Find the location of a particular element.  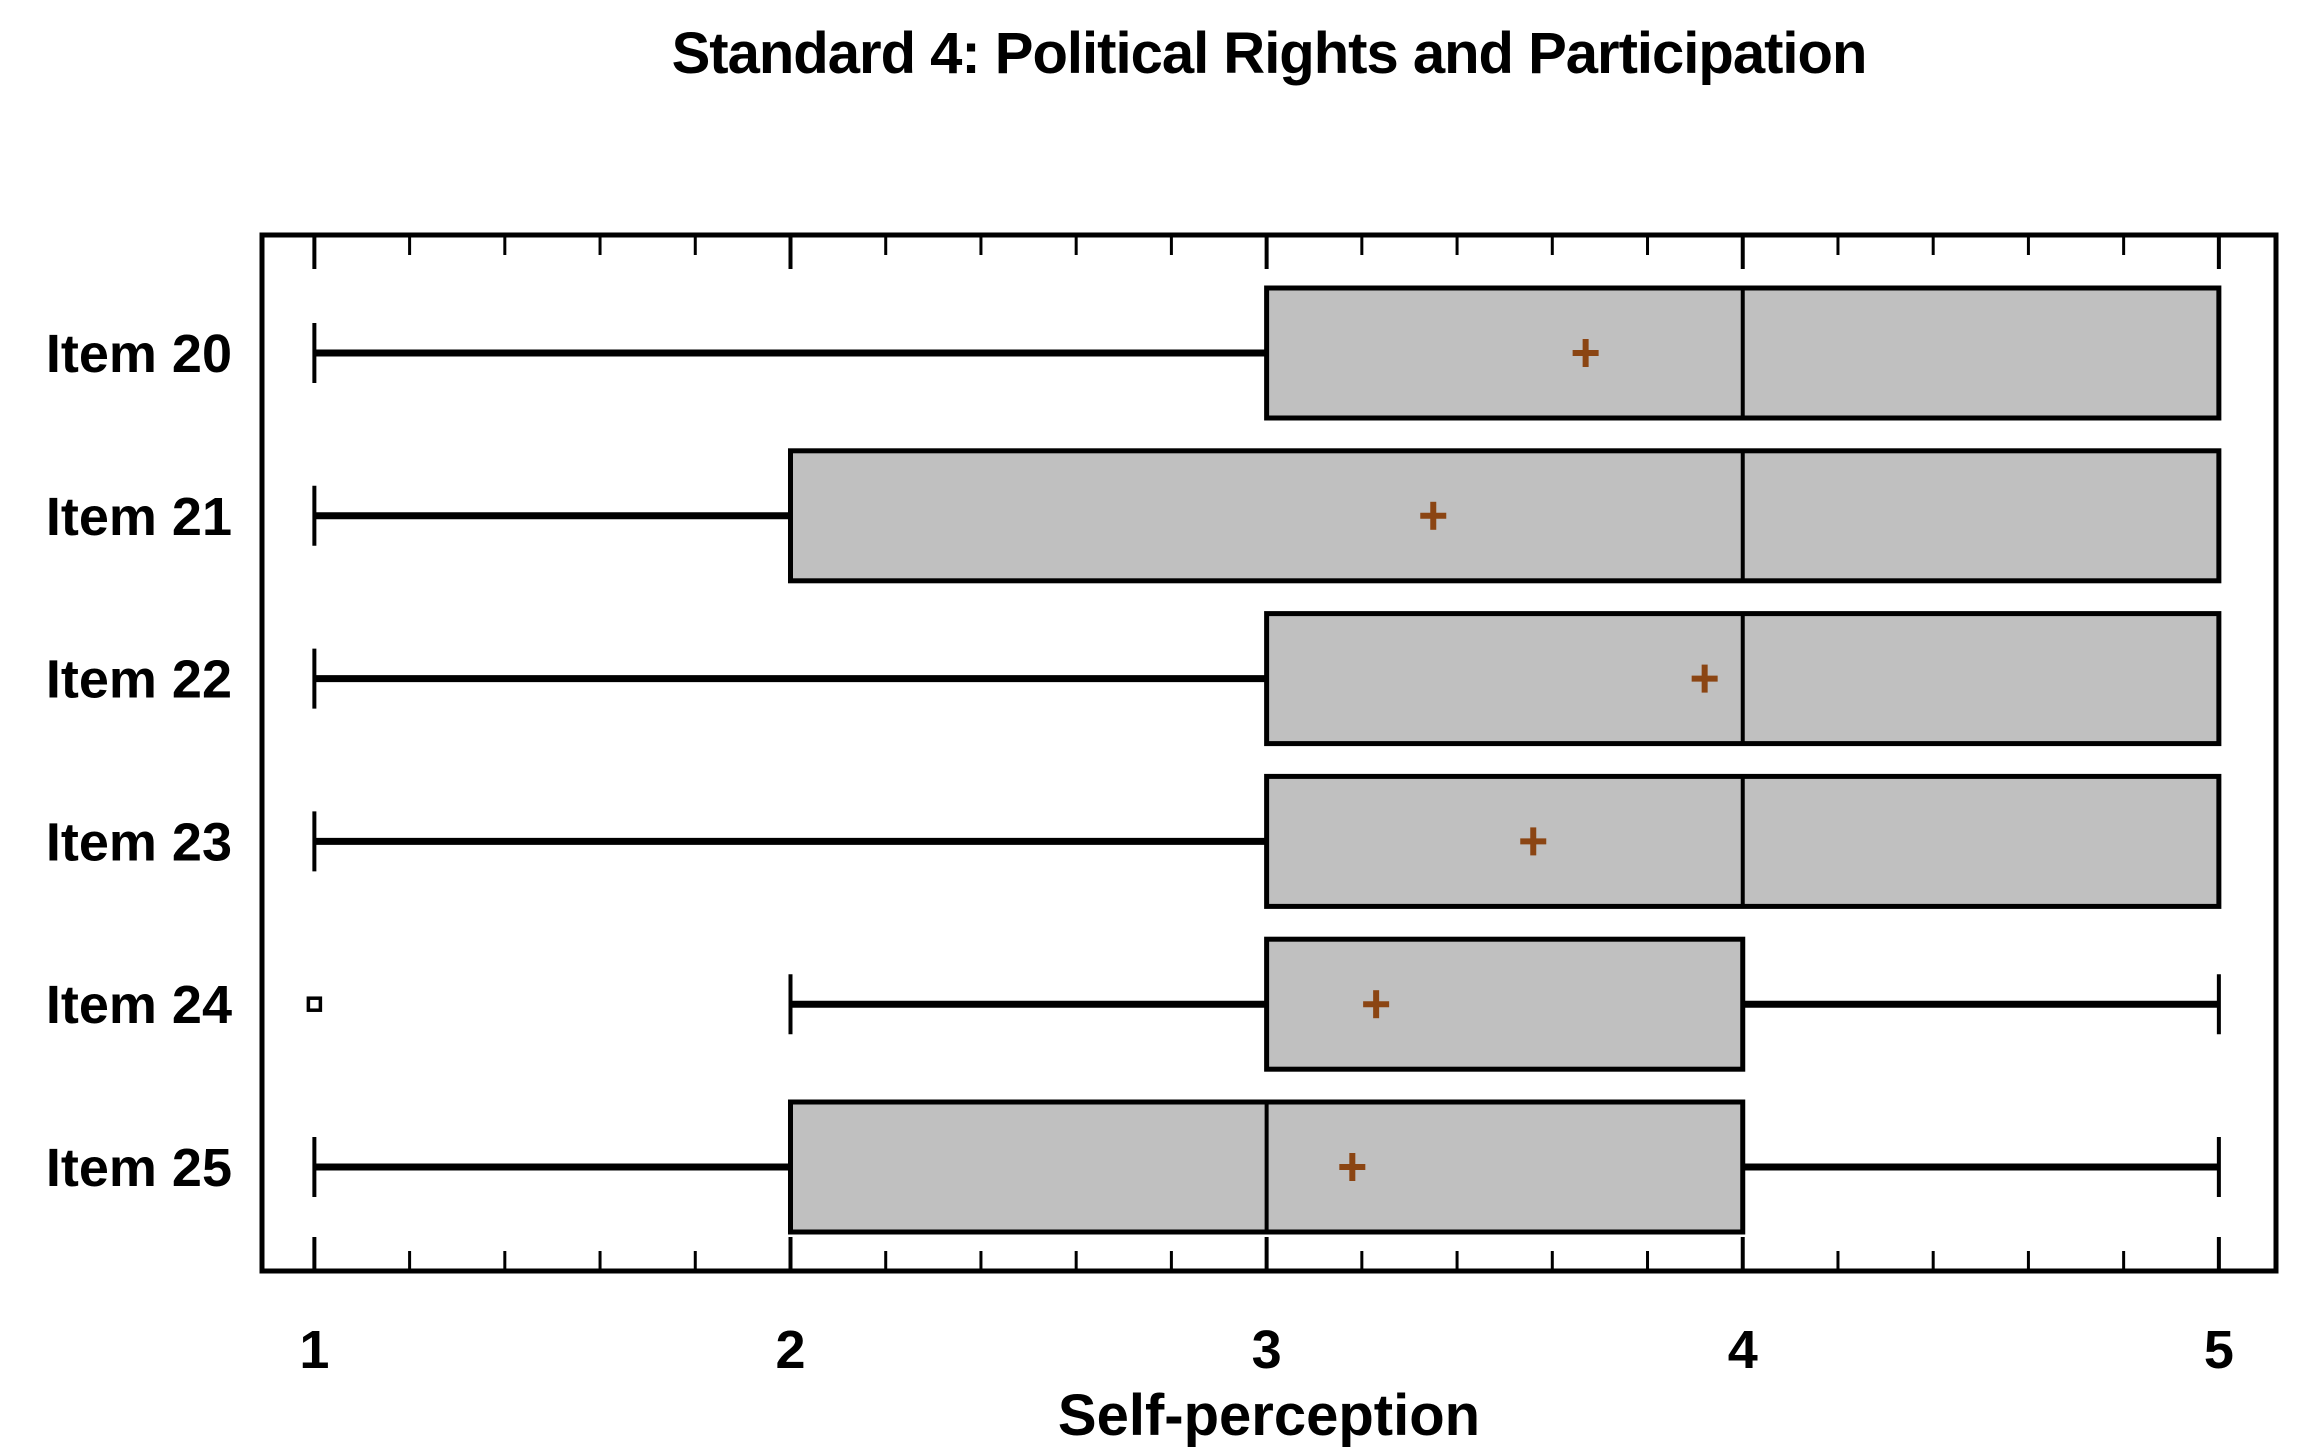

x-tick-label: 5 is located at coordinates (2219, 1350).